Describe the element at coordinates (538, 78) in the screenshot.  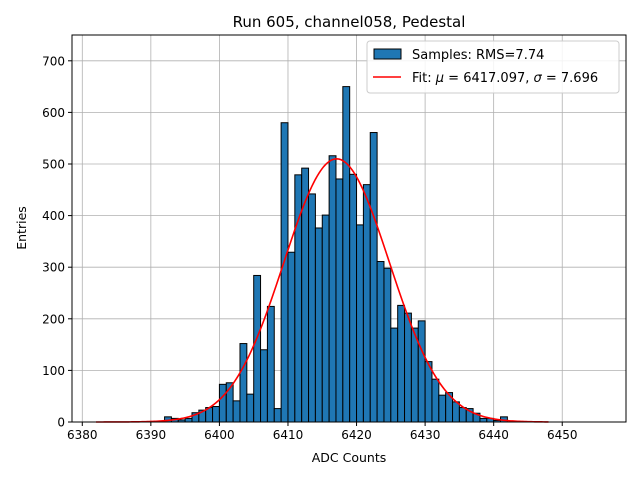
I see `legend-fit-sigma: σ` at that location.